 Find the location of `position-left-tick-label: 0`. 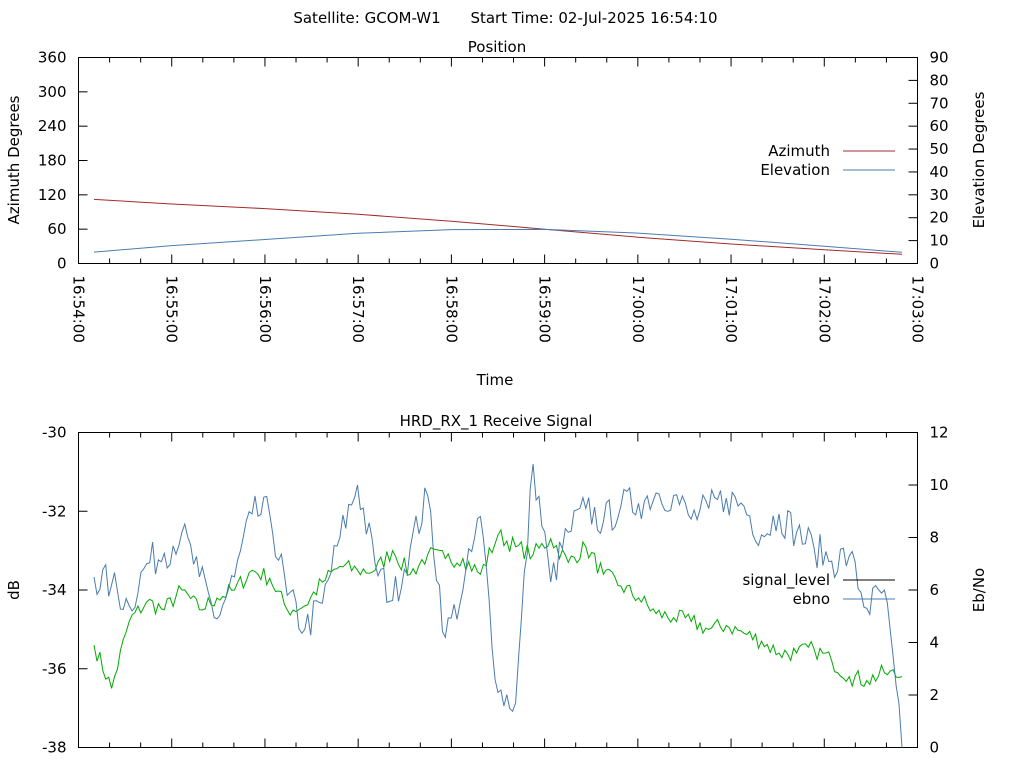

position-left-tick-label: 0 is located at coordinates (62, 264).